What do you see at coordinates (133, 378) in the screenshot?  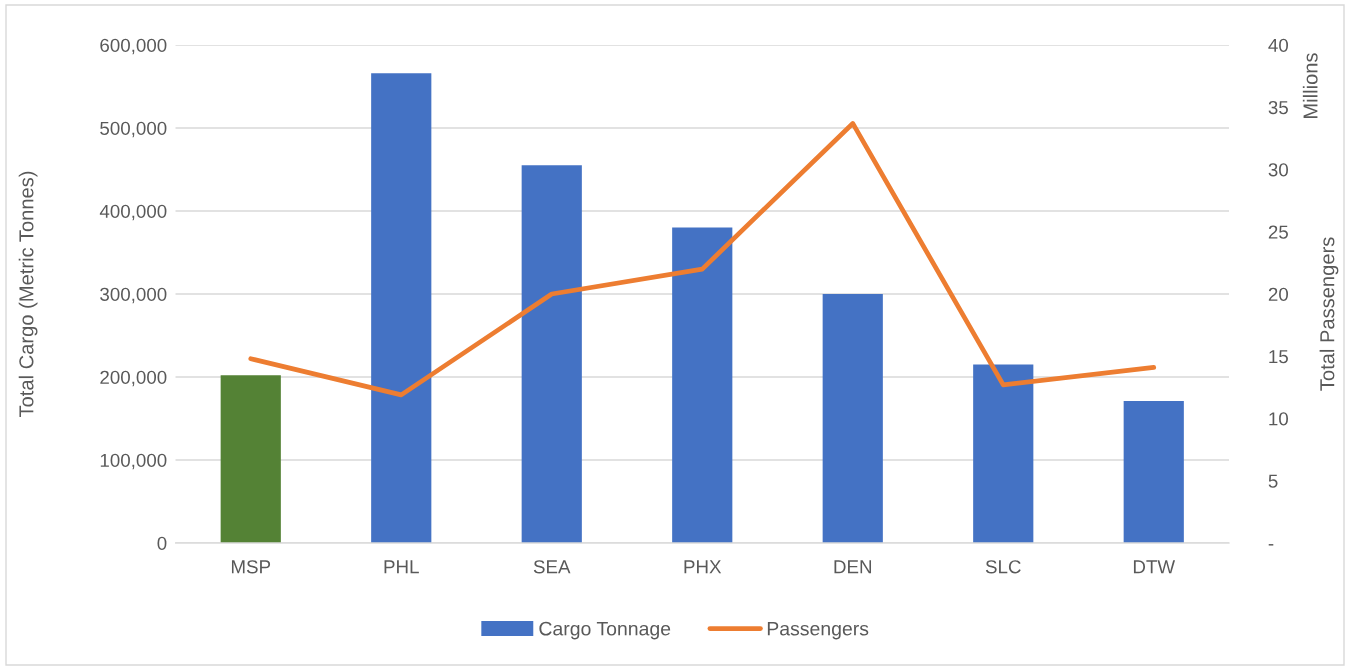 I see `y-tick-label: 200,000` at bounding box center [133, 378].